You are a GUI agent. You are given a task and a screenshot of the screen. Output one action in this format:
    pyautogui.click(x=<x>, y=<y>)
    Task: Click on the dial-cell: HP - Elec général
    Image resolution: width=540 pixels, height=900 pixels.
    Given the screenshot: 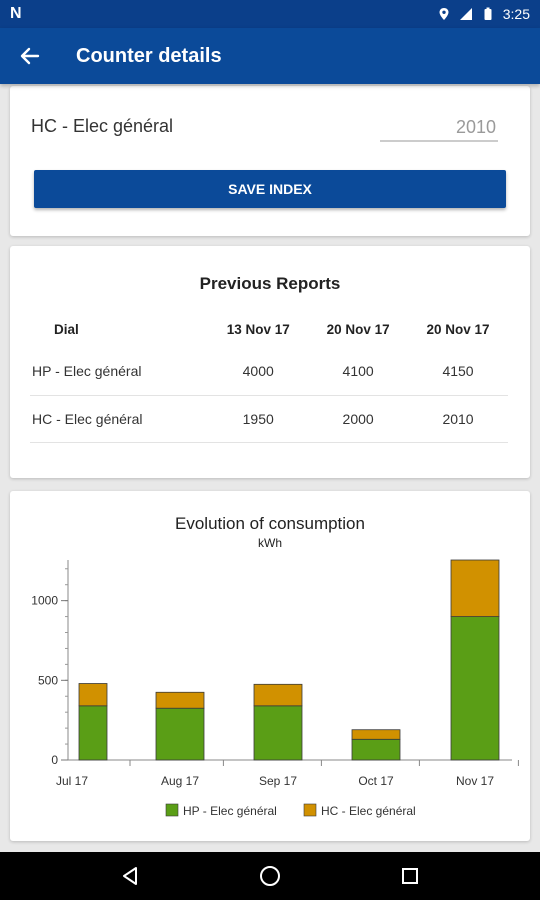 What is the action you would take?
    pyautogui.click(x=119, y=372)
    